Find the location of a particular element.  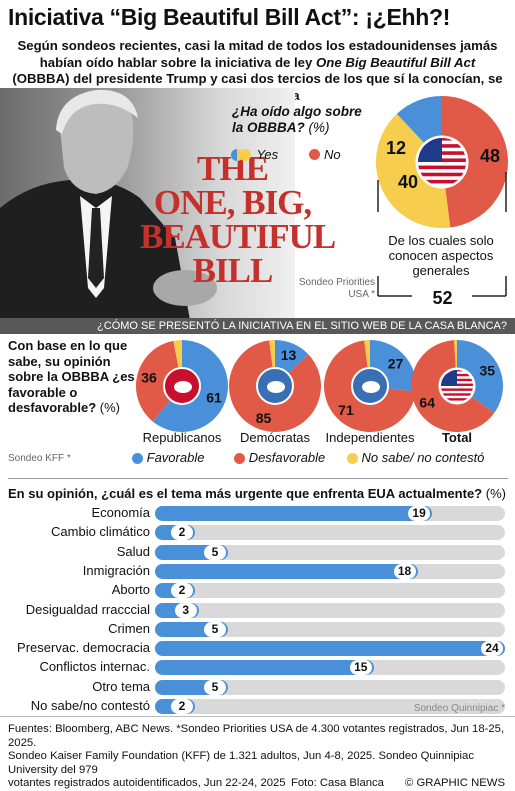

bar-category-label: Preservac. democracia is located at coordinates (83, 648).